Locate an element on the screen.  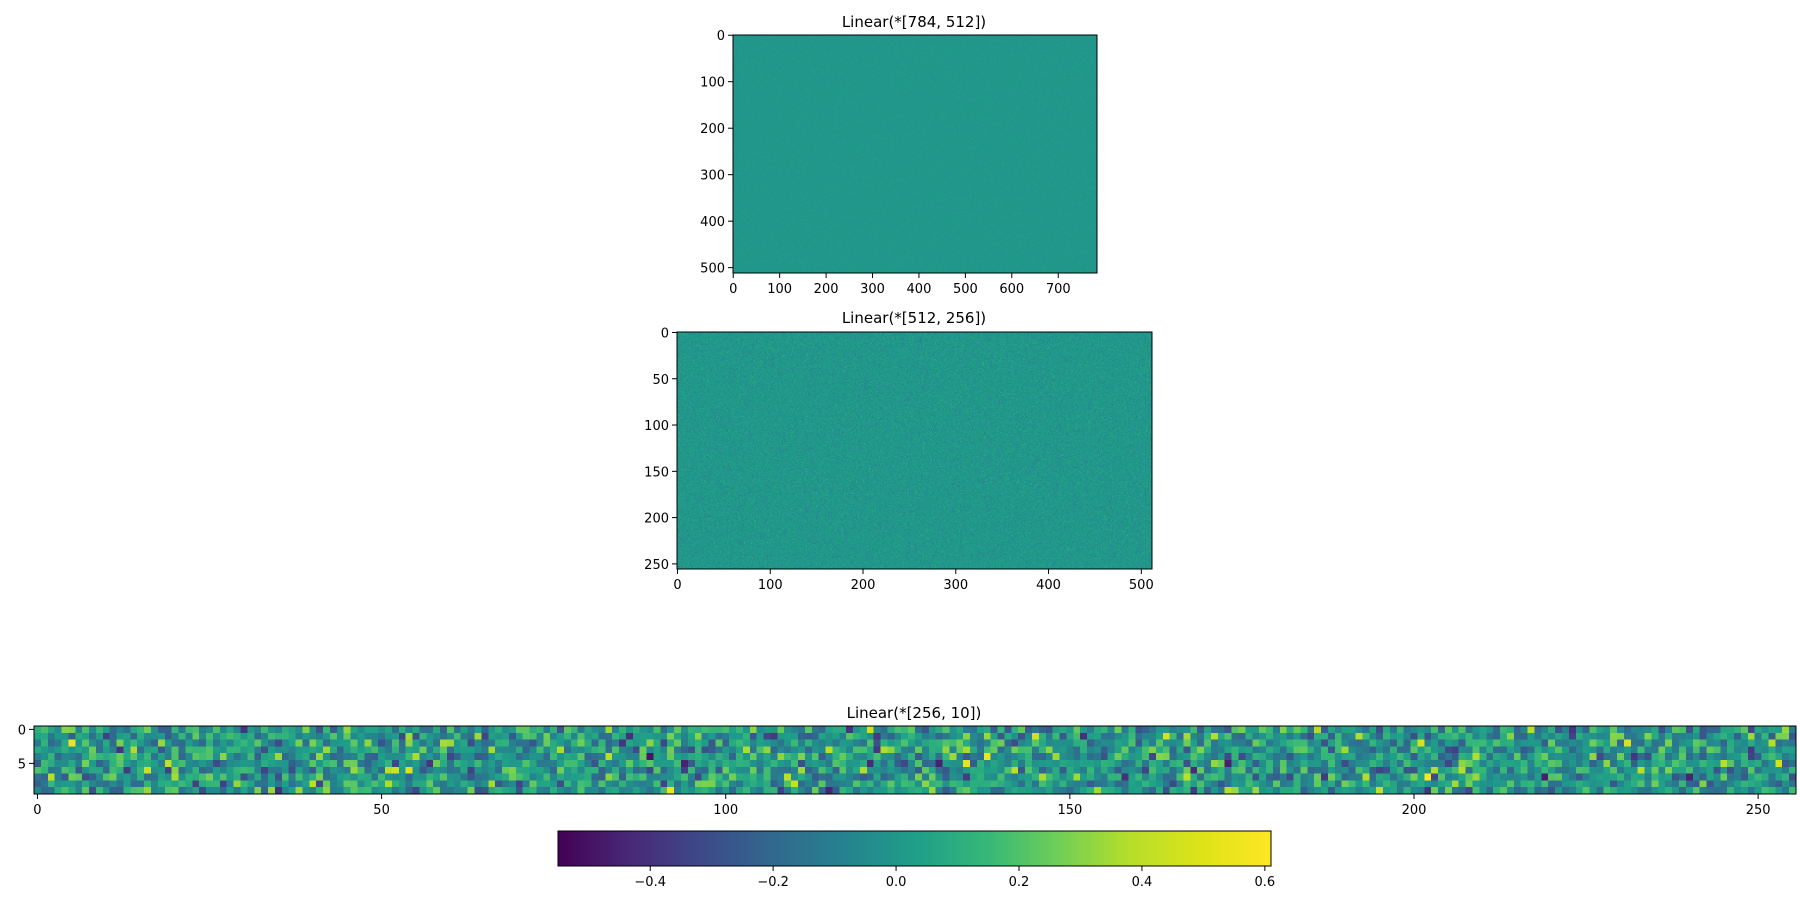
heatmap-2-ytick-label: 150 is located at coordinates (656, 472).